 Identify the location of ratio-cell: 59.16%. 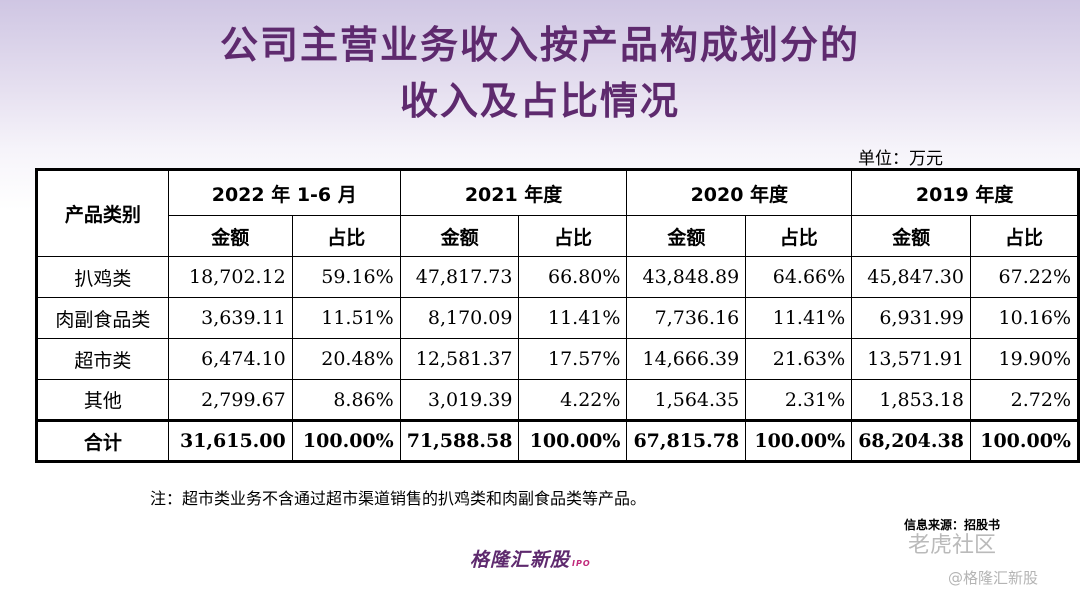
(346, 277).